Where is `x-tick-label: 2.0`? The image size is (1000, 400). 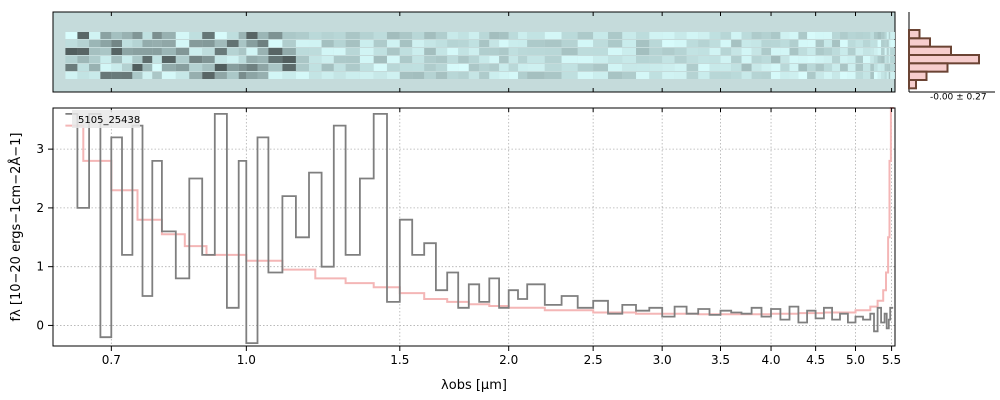
x-tick-label: 2.0 is located at coordinates (508, 360).